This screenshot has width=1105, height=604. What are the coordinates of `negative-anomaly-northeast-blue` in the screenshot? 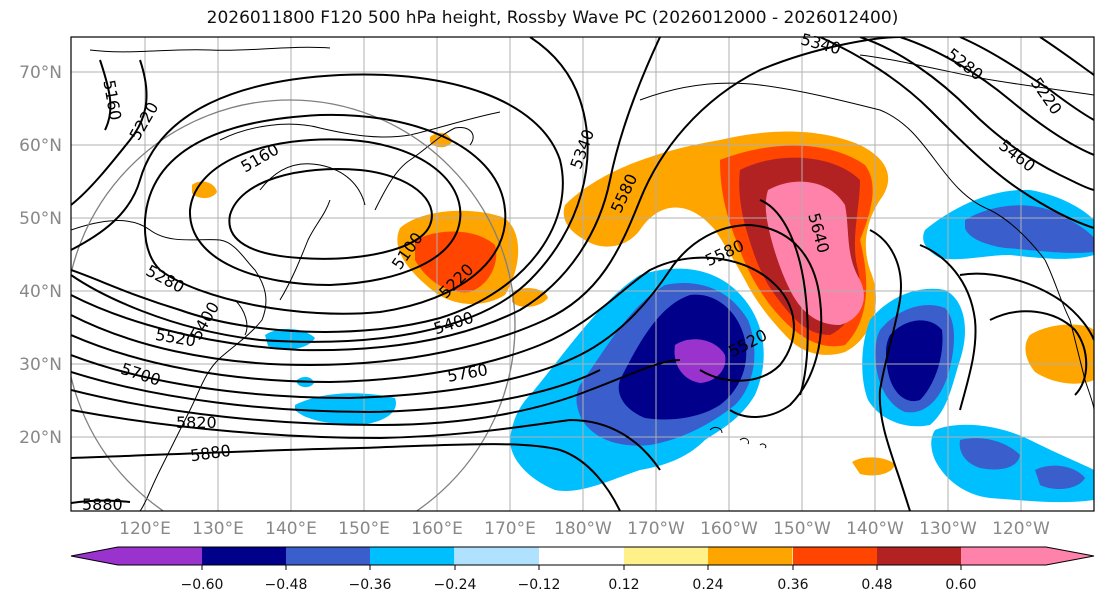 It's located at (1029, 229).